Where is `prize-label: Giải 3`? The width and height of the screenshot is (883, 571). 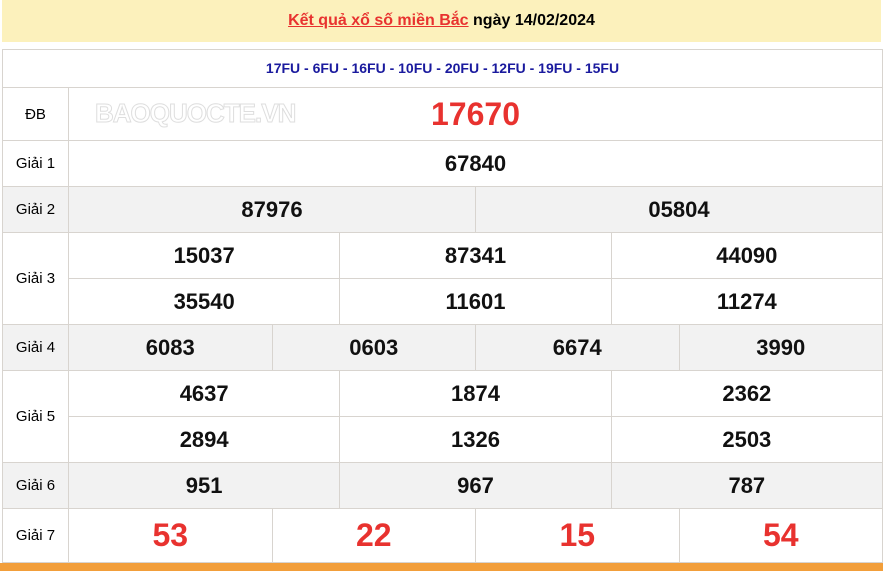
prize-label: Giải 3 is located at coordinates (36, 278).